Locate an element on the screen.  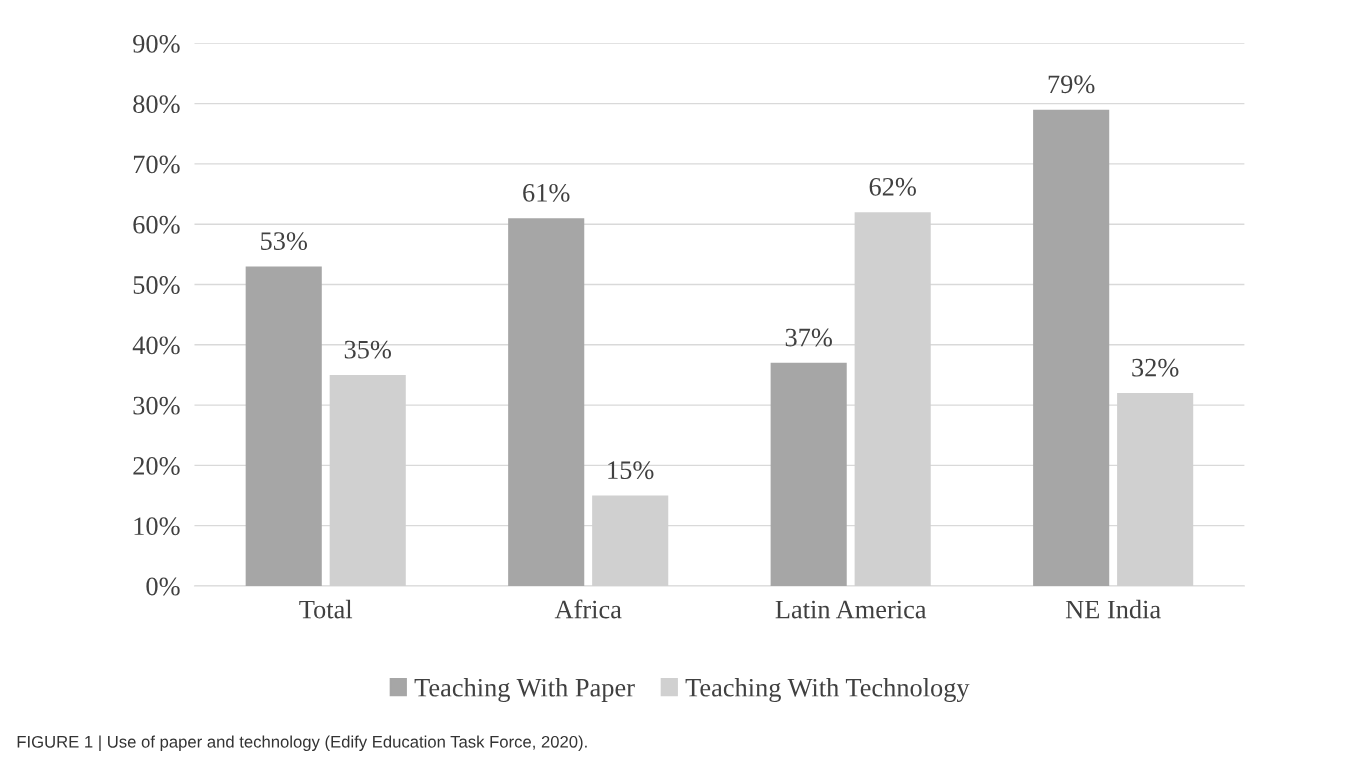
legend-label: Teaching With Technology is located at coordinates (827, 690).